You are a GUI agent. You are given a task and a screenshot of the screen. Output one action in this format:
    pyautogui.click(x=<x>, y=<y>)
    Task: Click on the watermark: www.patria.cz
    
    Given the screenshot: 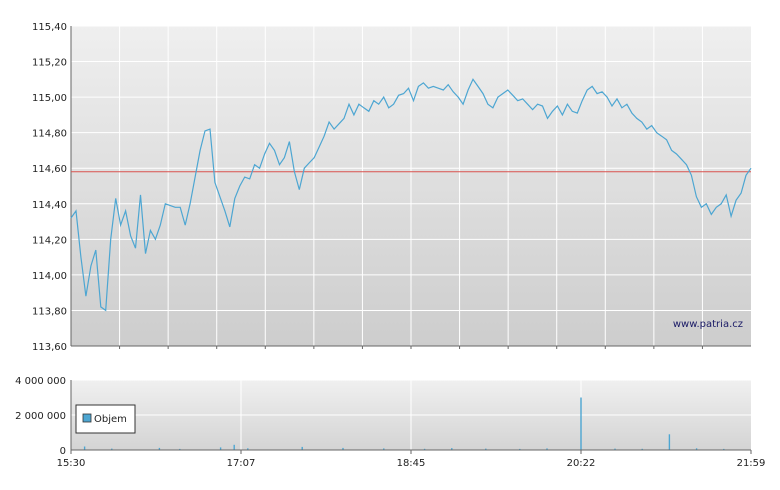 What is the action you would take?
    pyautogui.click(x=708, y=324)
    